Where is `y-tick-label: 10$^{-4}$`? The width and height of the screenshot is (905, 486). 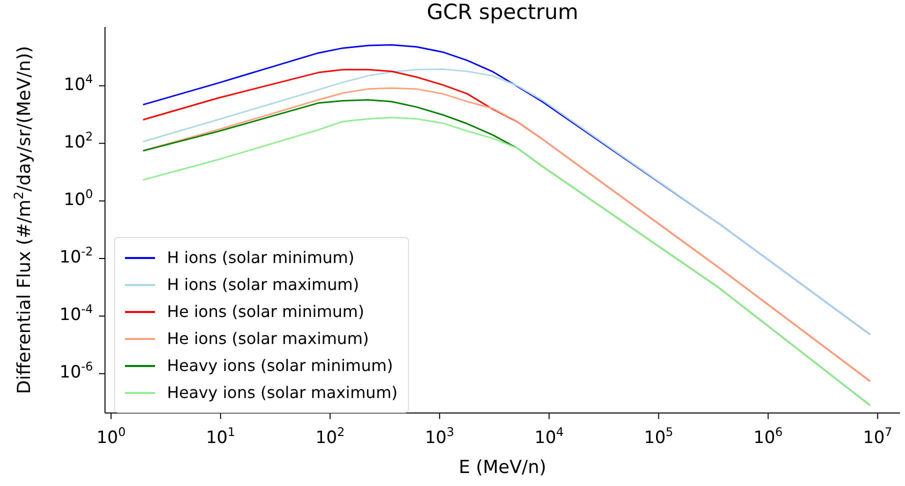 y-tick-label: 10$^{-4}$ is located at coordinates (76, 314).